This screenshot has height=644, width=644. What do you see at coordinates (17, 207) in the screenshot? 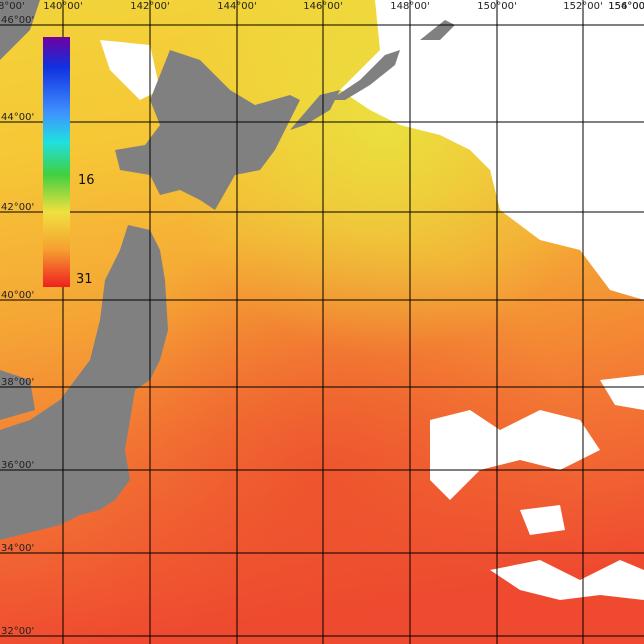
I see `latitude-label: 42°00'` at bounding box center [17, 207].